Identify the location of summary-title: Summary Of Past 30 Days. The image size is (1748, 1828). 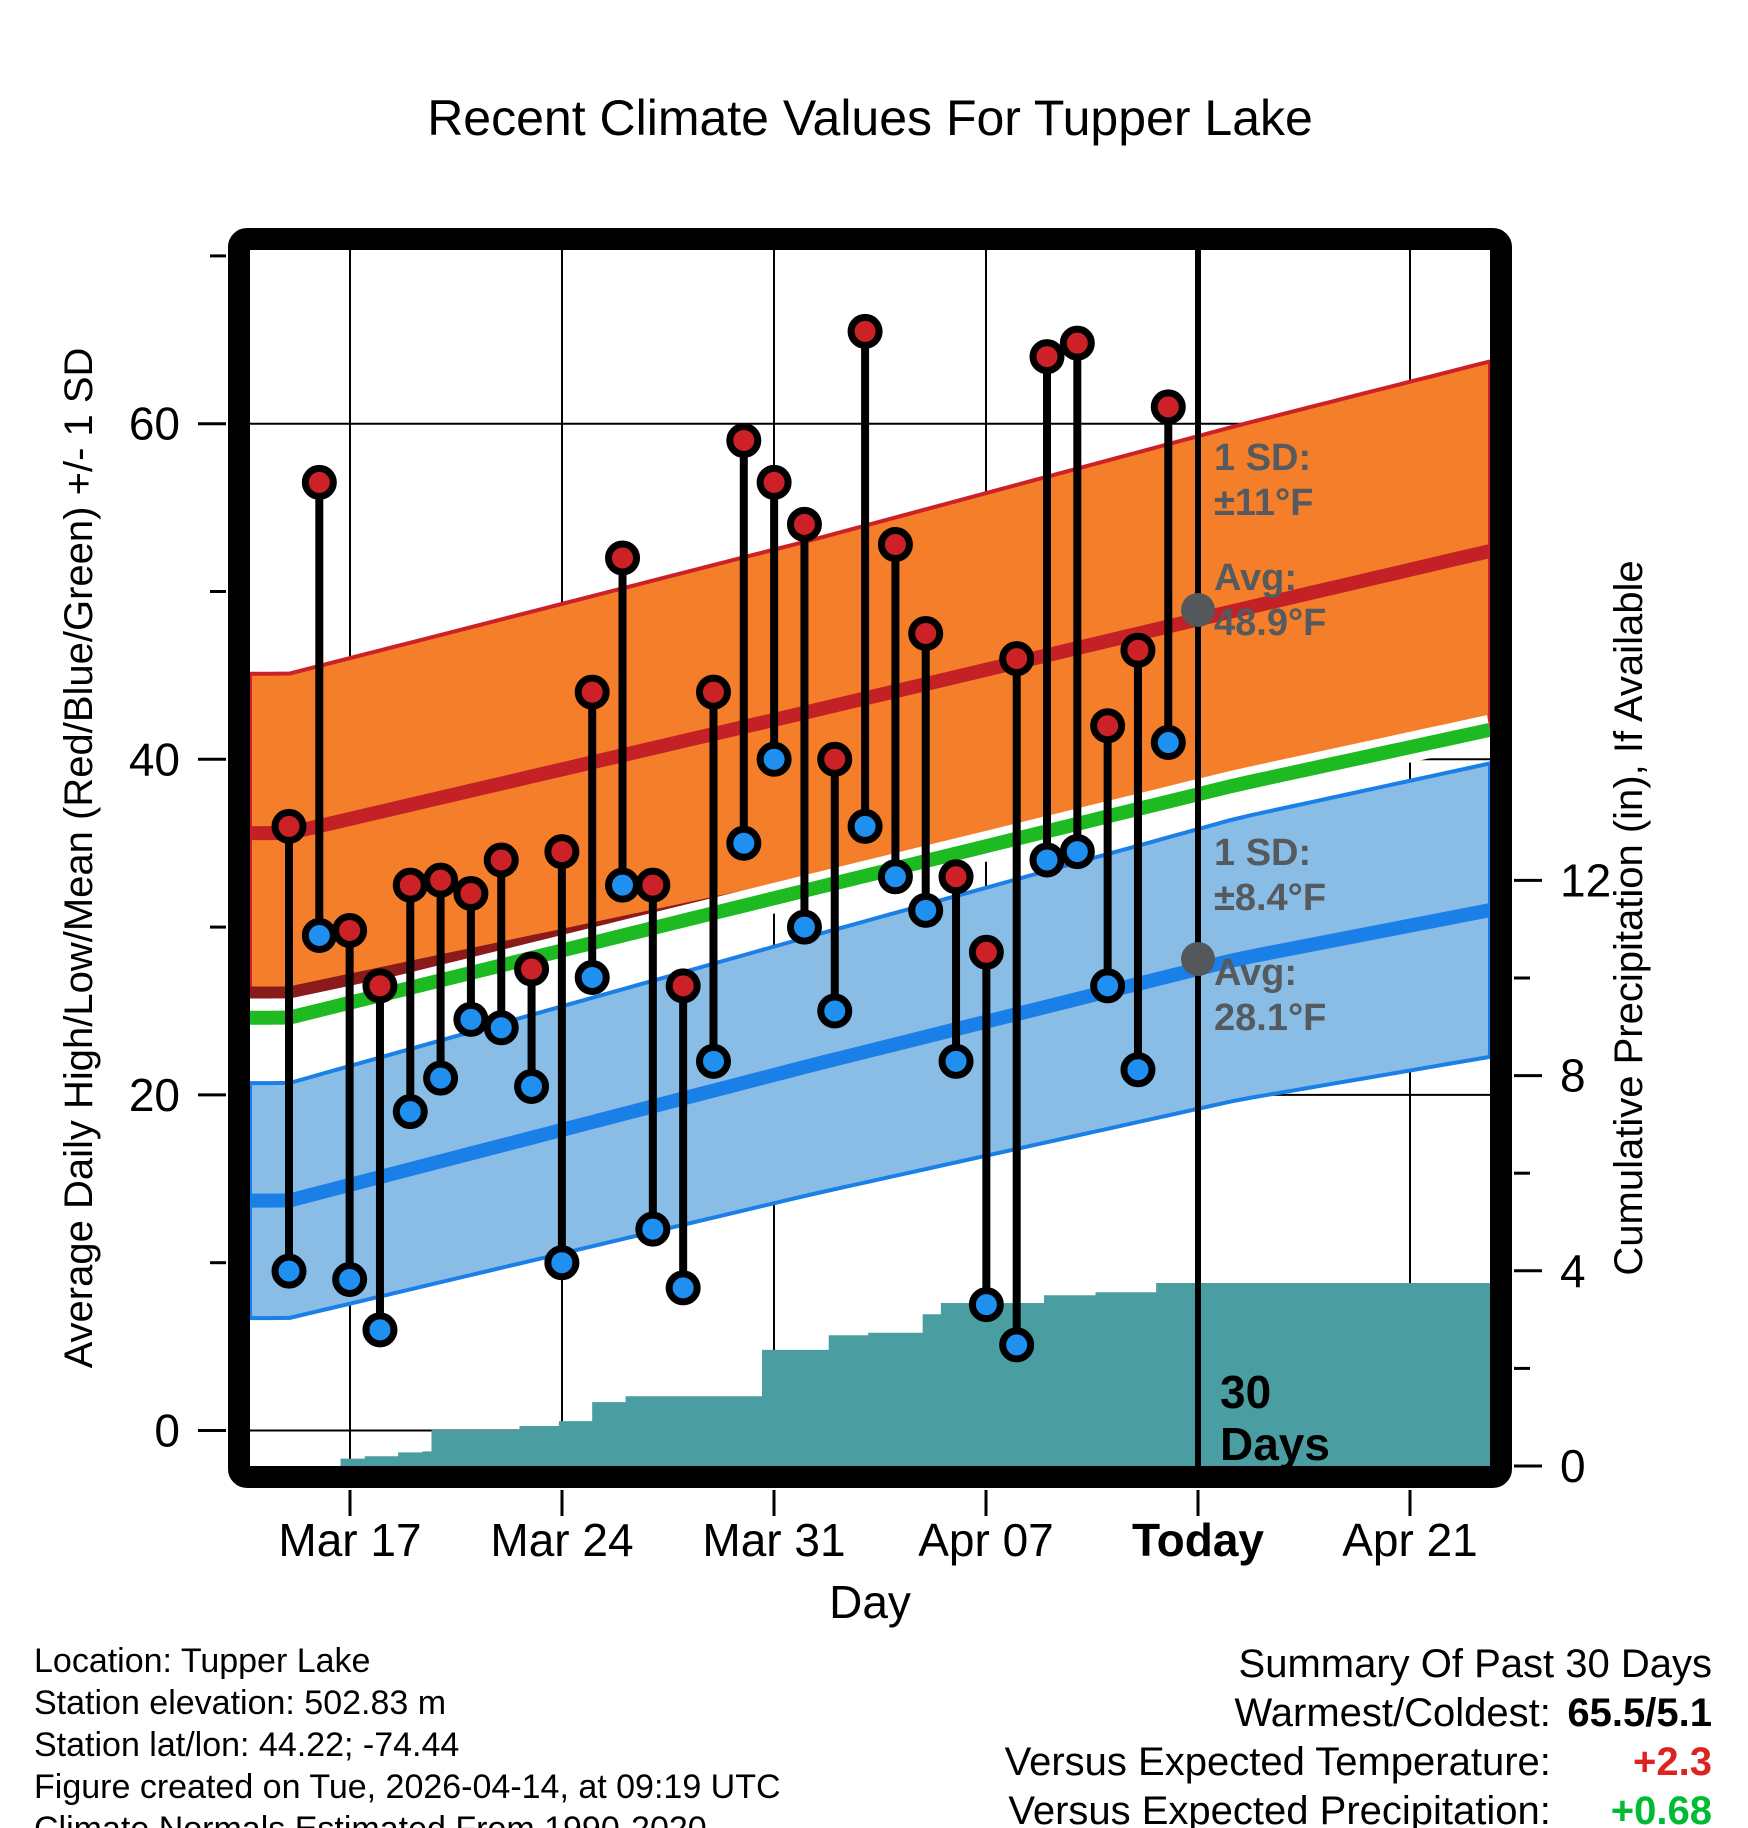
(1475, 1664).